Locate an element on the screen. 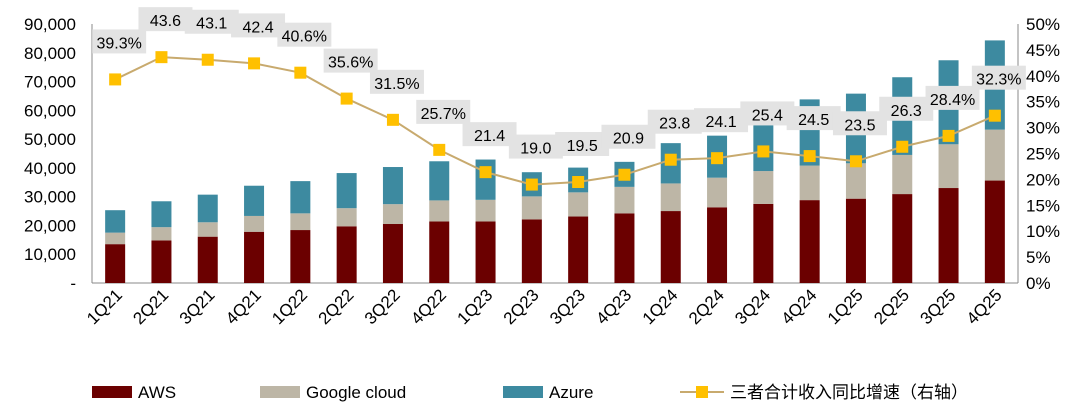 The image size is (1080, 410). data-label: 19.0 is located at coordinates (535, 149).